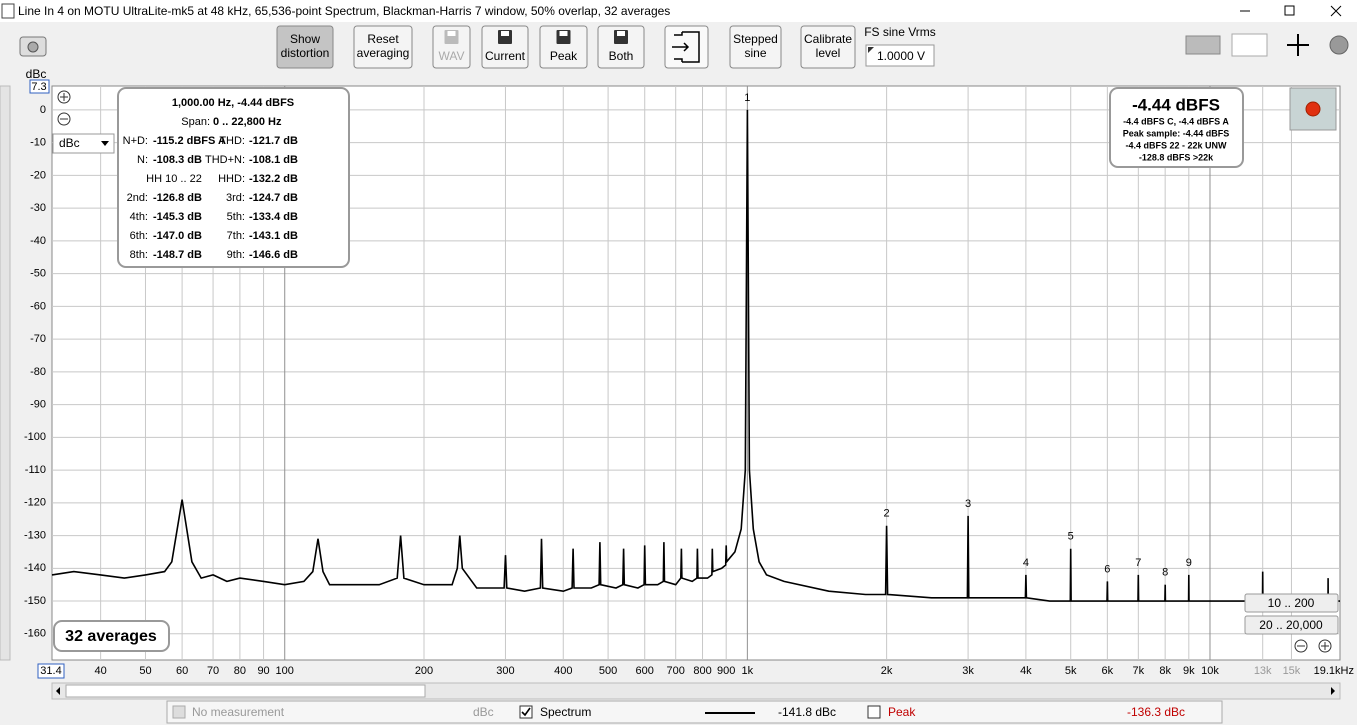  Describe the element at coordinates (5, 373) in the screenshot. I see `side-scroll` at that location.